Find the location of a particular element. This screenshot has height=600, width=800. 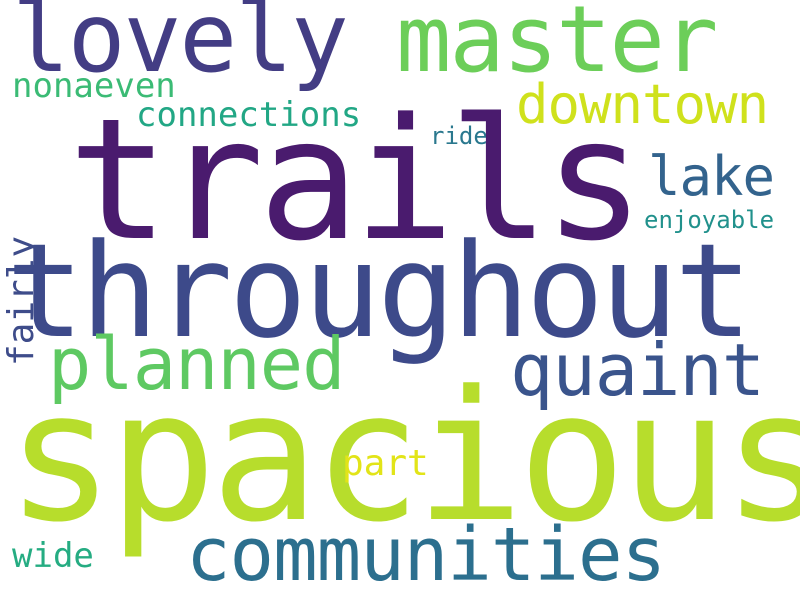

word-master: master is located at coordinates (557, 46).